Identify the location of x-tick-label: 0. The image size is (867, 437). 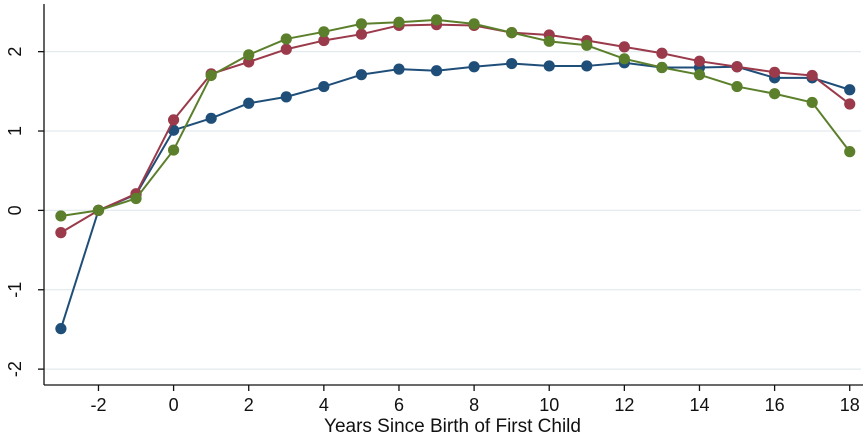
(174, 405).